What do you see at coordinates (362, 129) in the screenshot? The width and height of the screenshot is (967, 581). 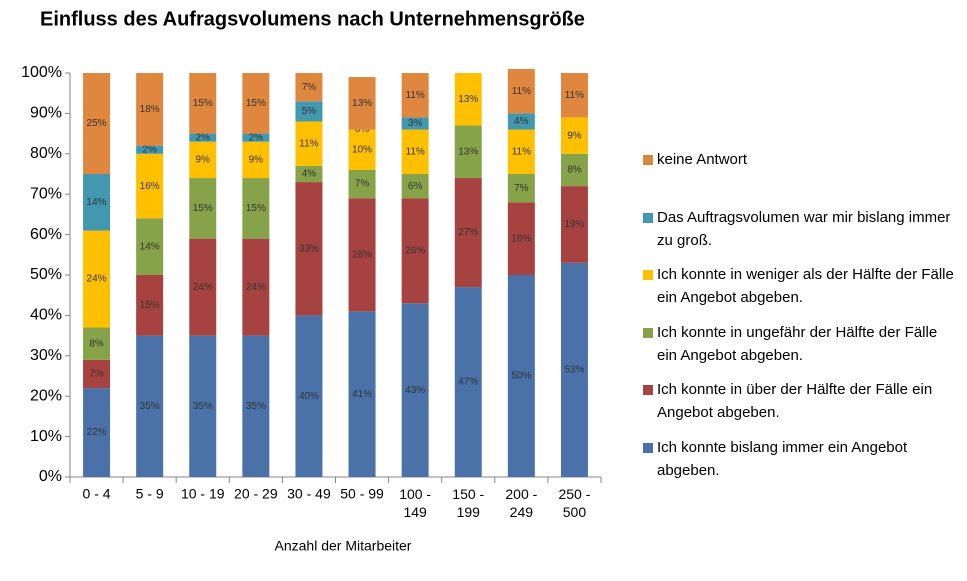 I see `data-label: 0%` at bounding box center [362, 129].